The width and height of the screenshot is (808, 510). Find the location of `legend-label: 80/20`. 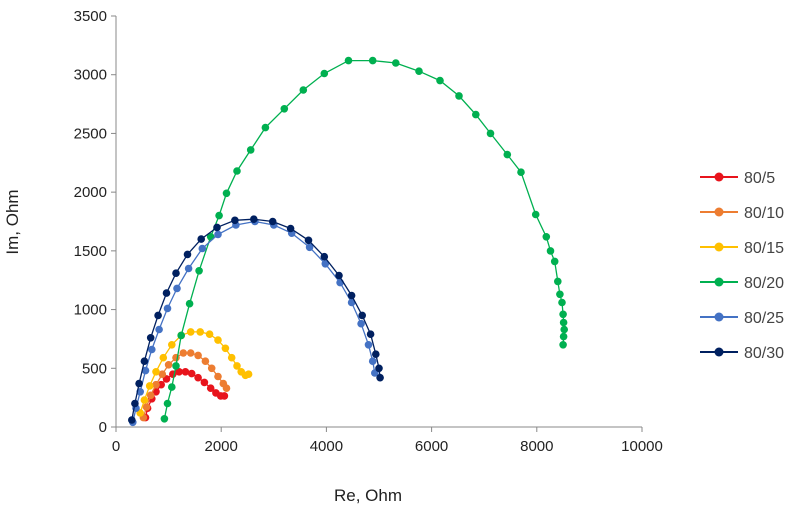

legend-label: 80/20 is located at coordinates (764, 283).